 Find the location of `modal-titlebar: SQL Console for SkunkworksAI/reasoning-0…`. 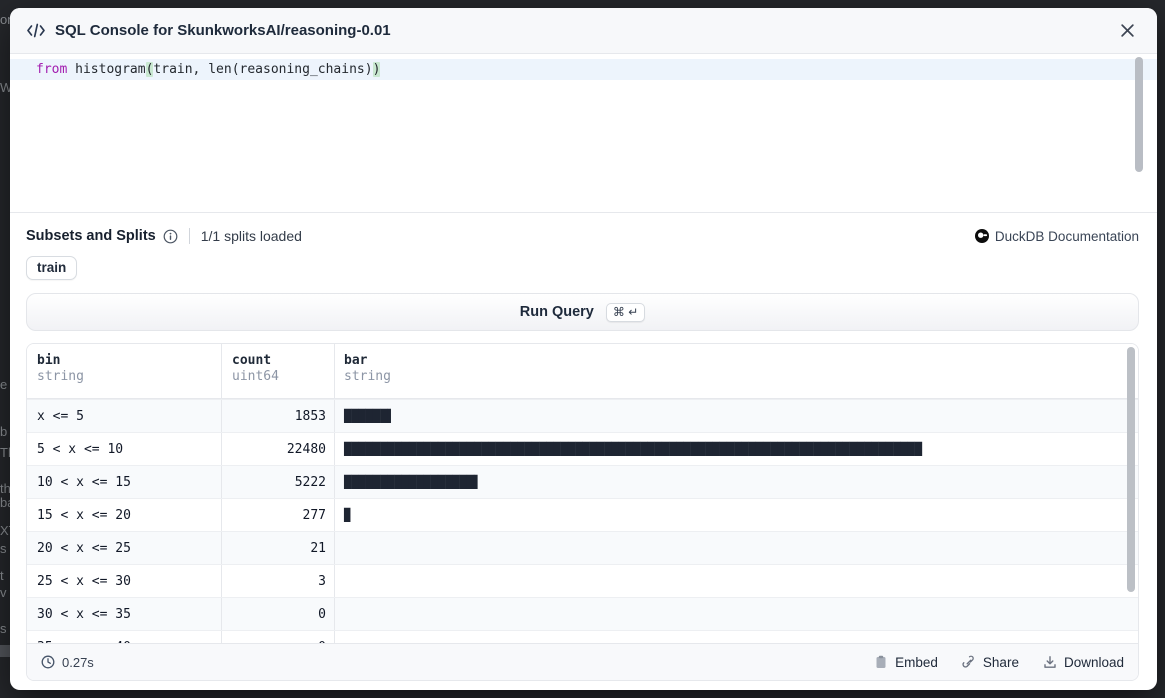

modal-titlebar: SQL Console for SkunkworksAI/reasoning-0… is located at coordinates (583, 31).